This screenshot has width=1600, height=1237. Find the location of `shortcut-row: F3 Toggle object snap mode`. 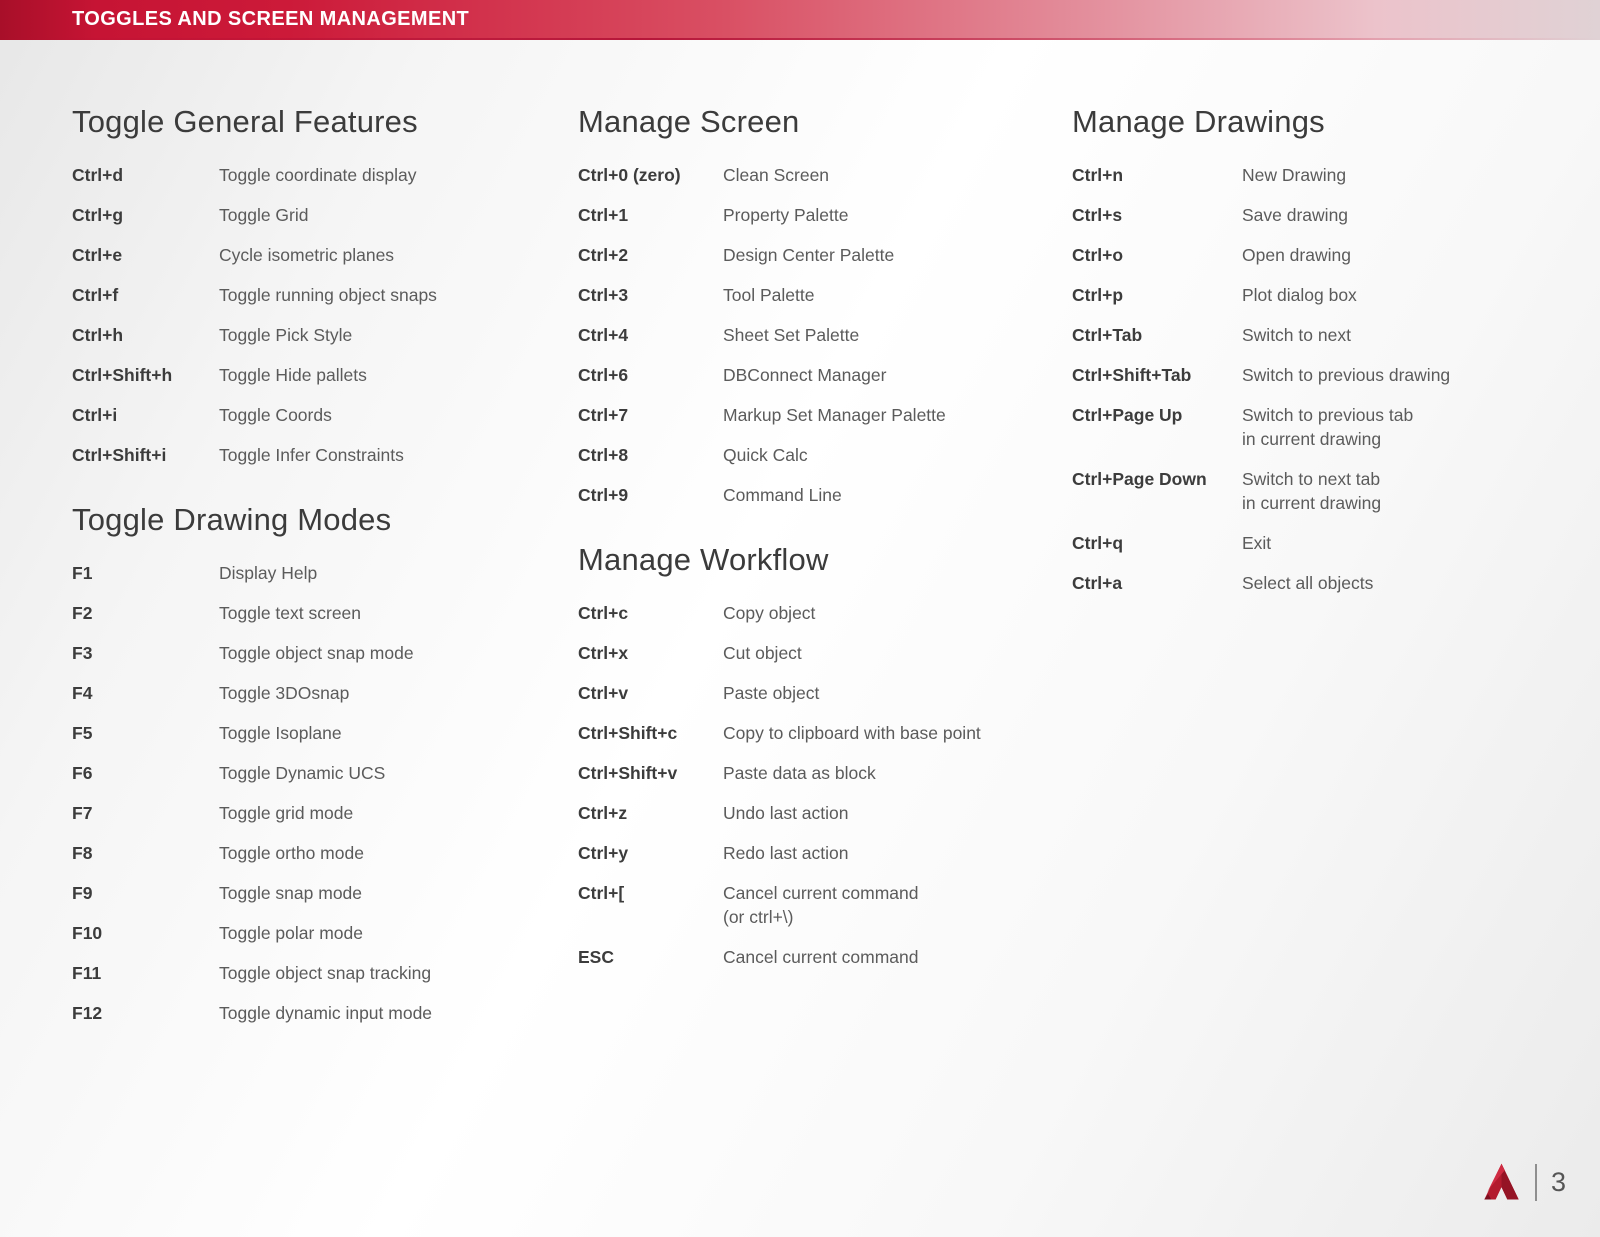

shortcut-row: F3 Toggle object snap mode is located at coordinates (308, 653).